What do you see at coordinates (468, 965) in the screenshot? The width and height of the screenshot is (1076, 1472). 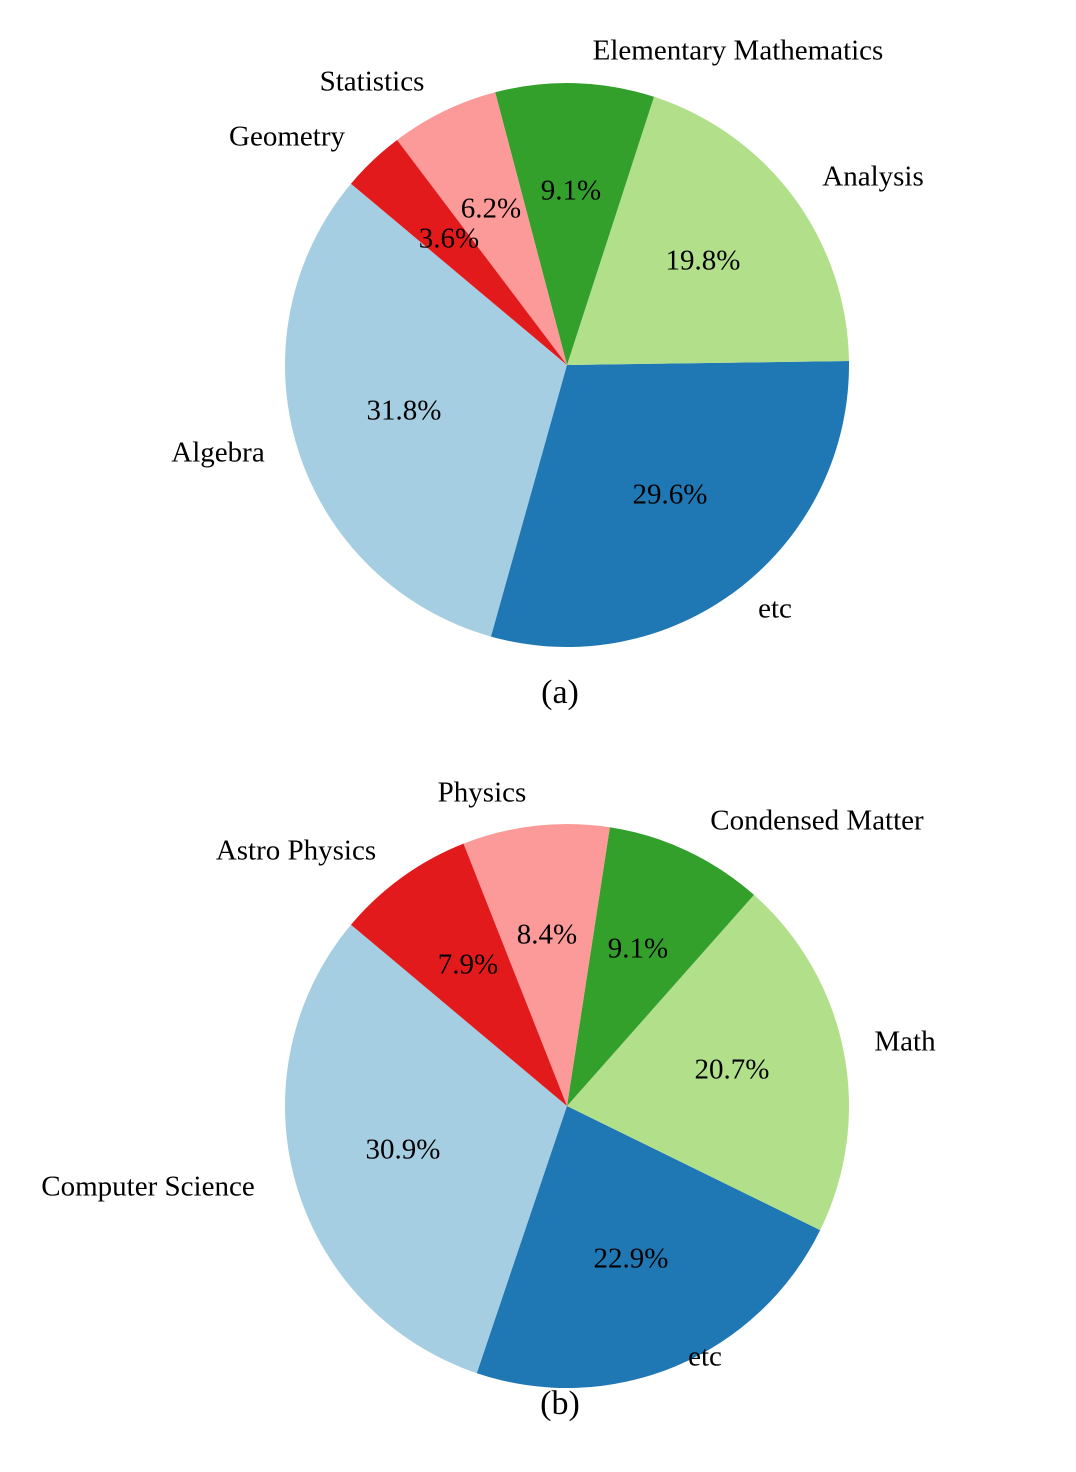 I see `pct-label-astro-physics: 7.9%` at bounding box center [468, 965].